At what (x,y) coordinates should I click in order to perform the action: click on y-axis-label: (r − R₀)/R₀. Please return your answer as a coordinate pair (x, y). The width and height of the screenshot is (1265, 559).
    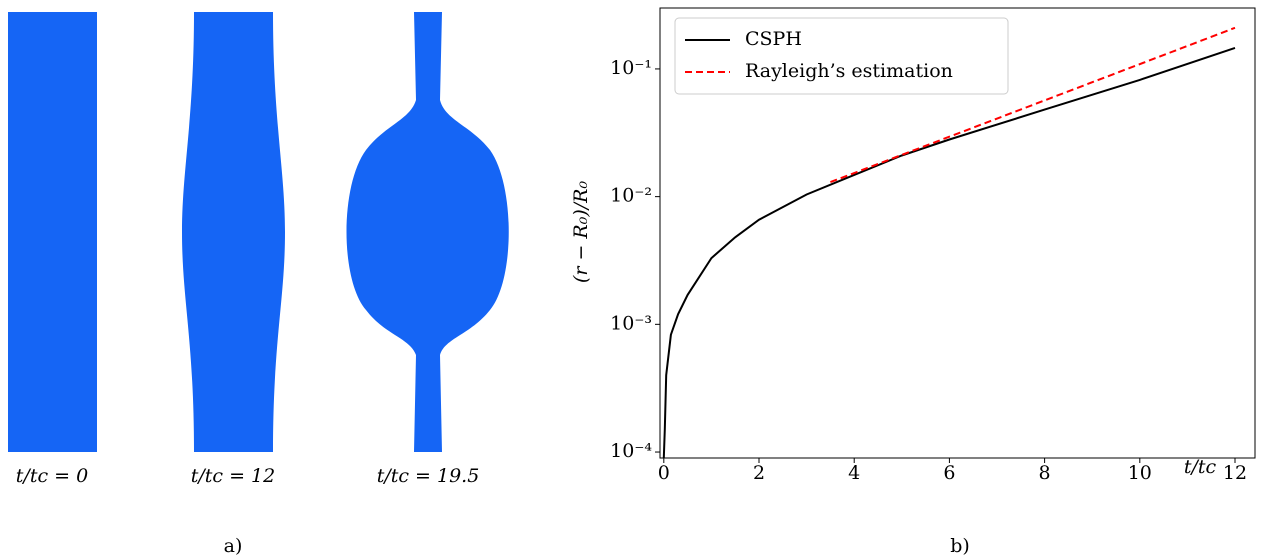
    Looking at the image, I should click on (581, 232).